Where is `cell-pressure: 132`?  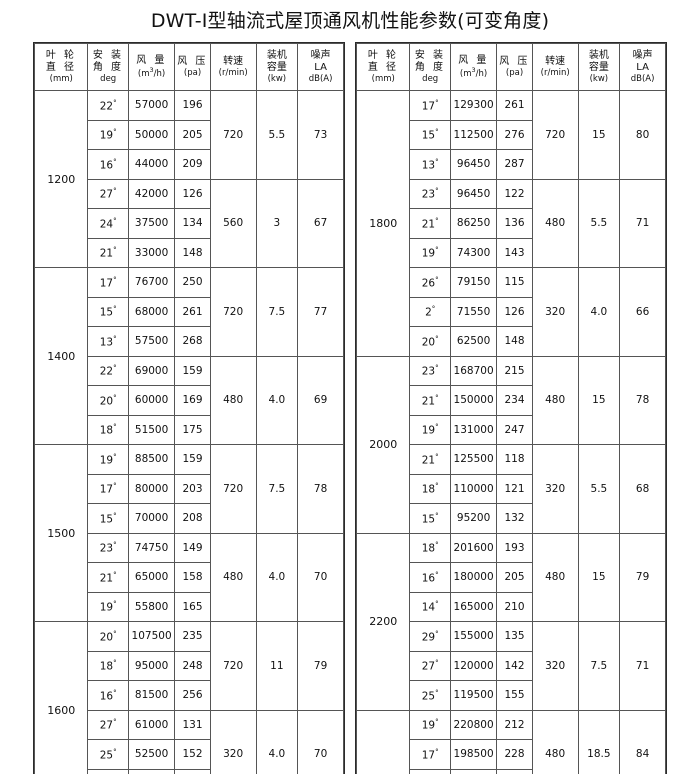 cell-pressure: 132 is located at coordinates (514, 518).